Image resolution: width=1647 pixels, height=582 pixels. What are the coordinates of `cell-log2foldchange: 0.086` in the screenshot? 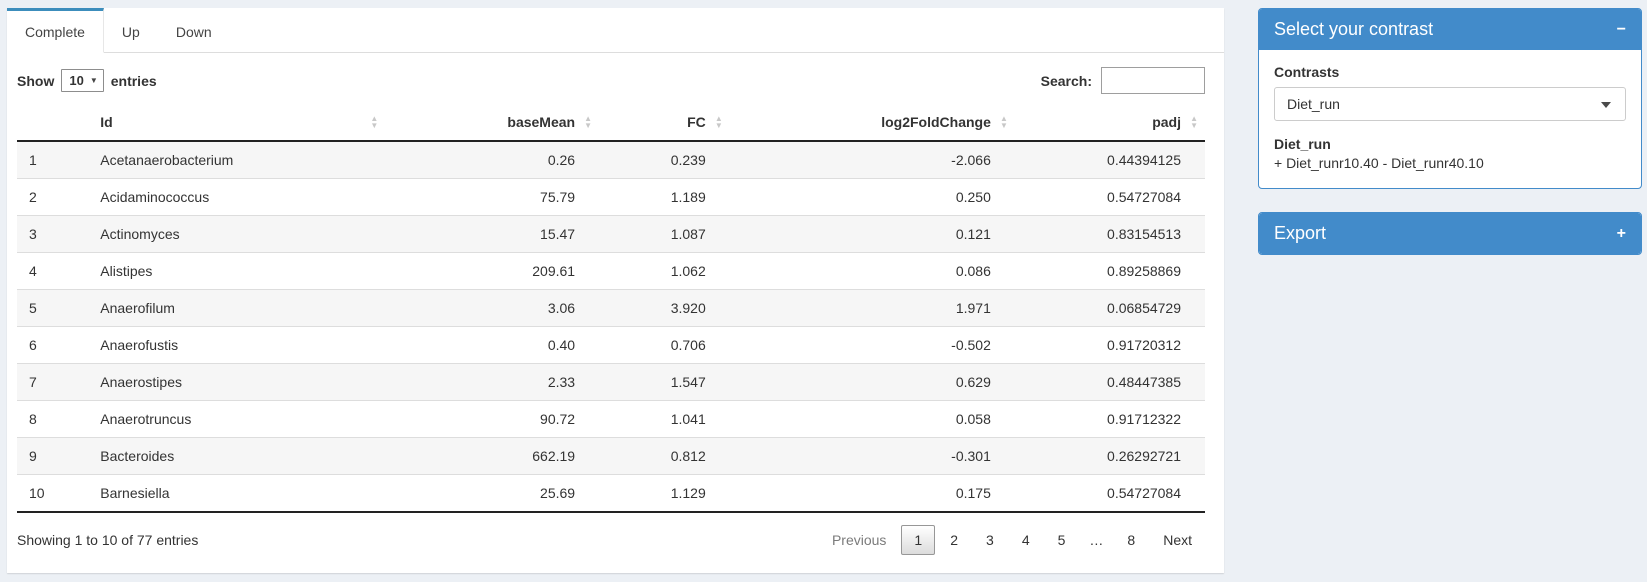 It's located at (973, 271).